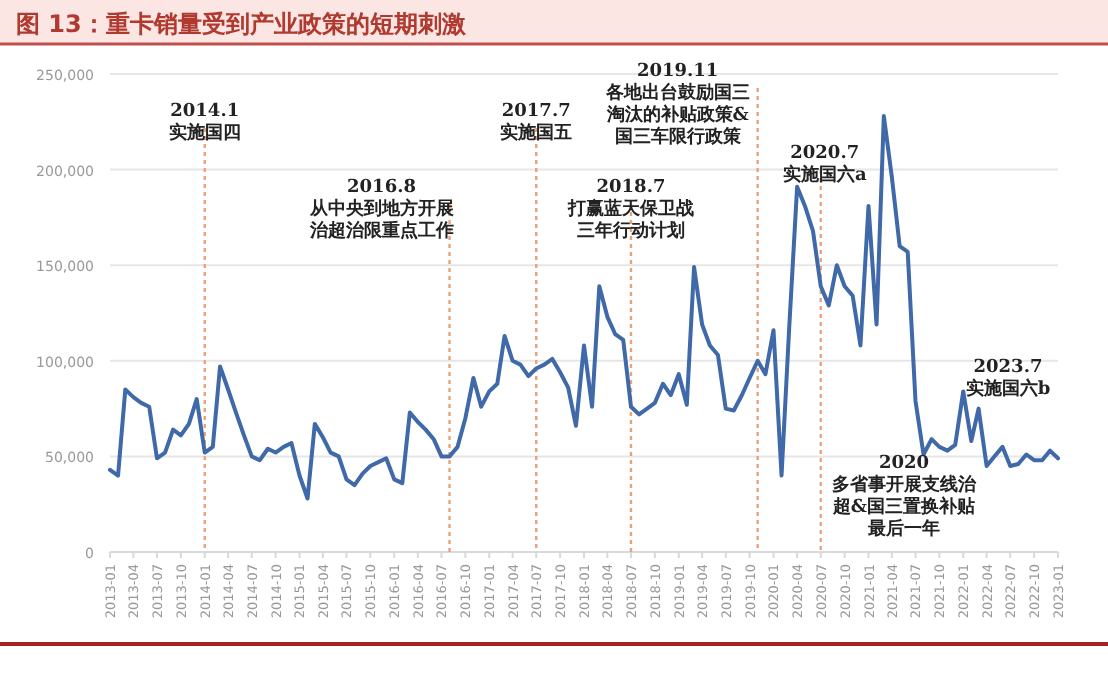 The width and height of the screenshot is (1108, 682). I want to click on ref-line-label: 2016.8 从中央到地方开展治超治限重点工作, so click(380, 210).